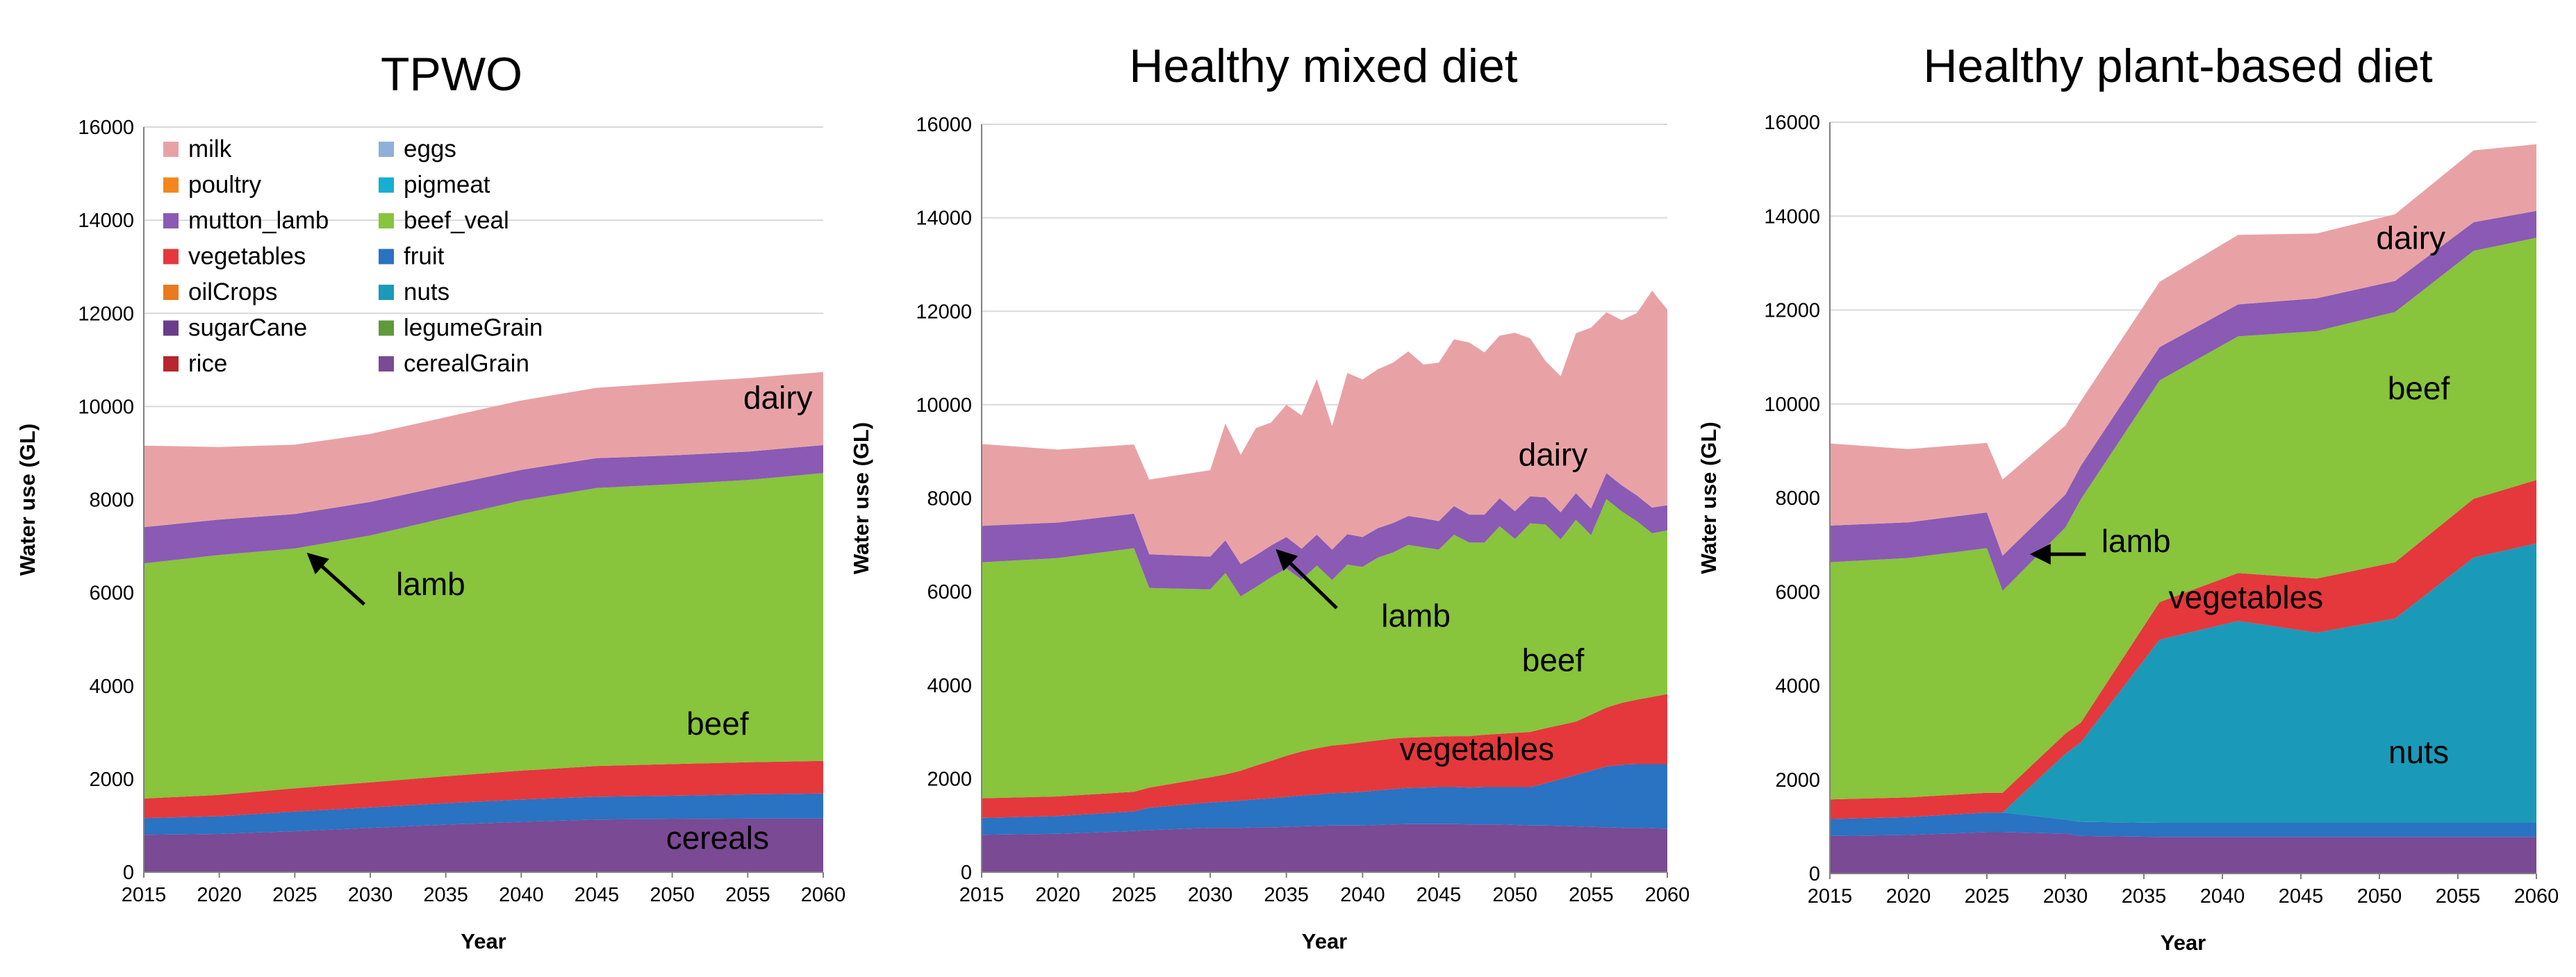  What do you see at coordinates (225, 185) in the screenshot?
I see `legend-label-poultry: poultry` at bounding box center [225, 185].